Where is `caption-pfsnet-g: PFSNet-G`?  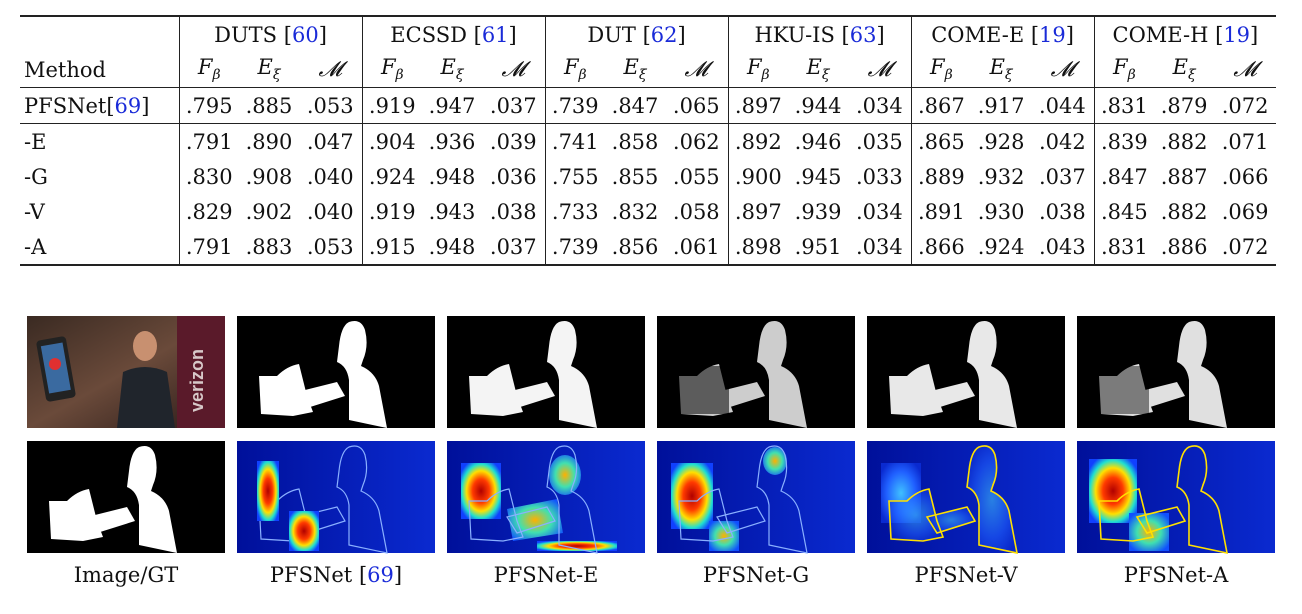 caption-pfsnet-g: PFSNet-G is located at coordinates (756, 575).